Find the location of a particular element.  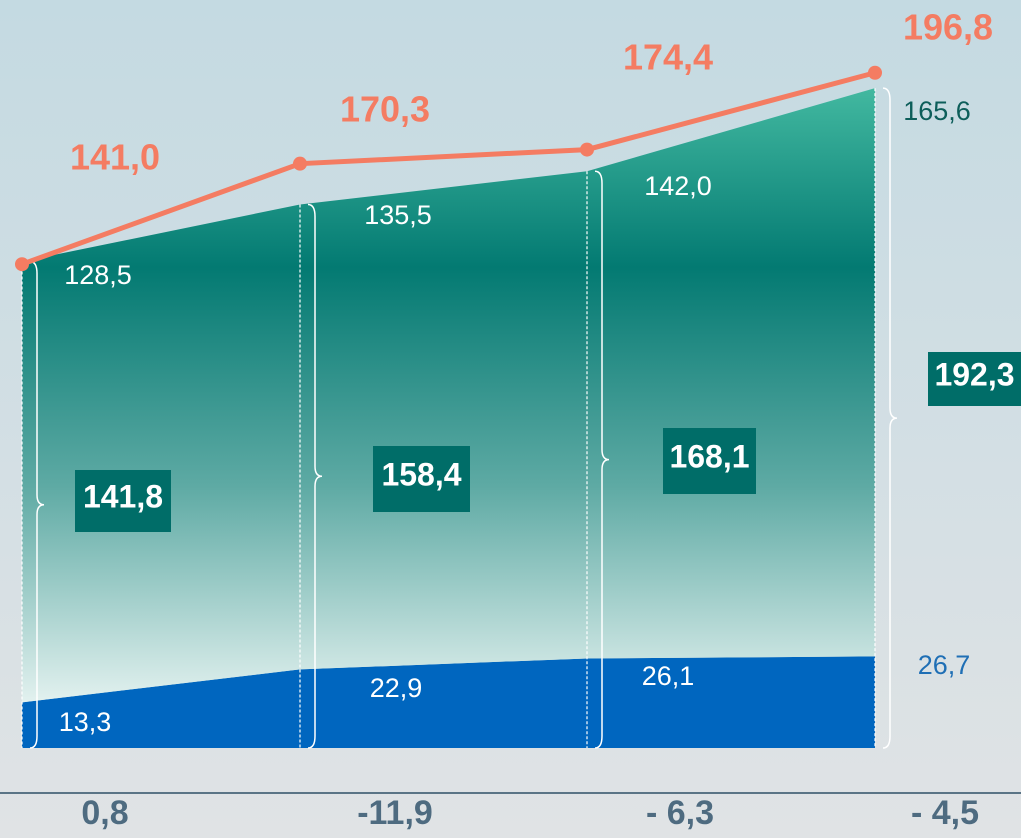

lower-label: 26,1 is located at coordinates (668, 676).